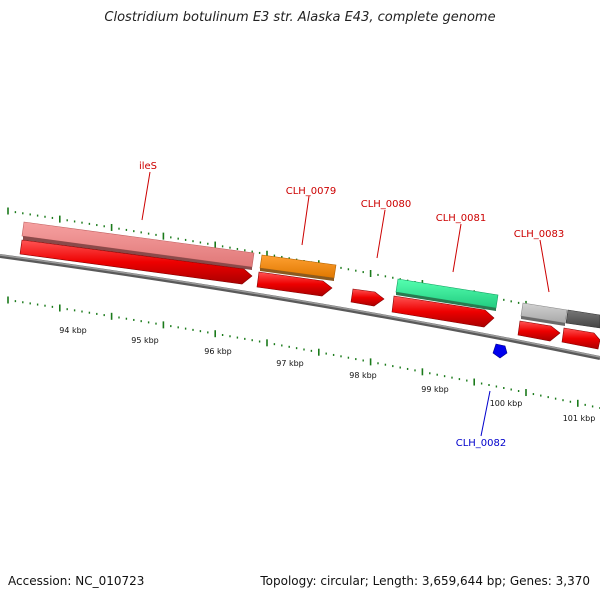 Image resolution: width=600 pixels, height=600 pixels. What do you see at coordinates (367, 297) in the screenshot?
I see `cds-CLH_0080-arrow` at bounding box center [367, 297].